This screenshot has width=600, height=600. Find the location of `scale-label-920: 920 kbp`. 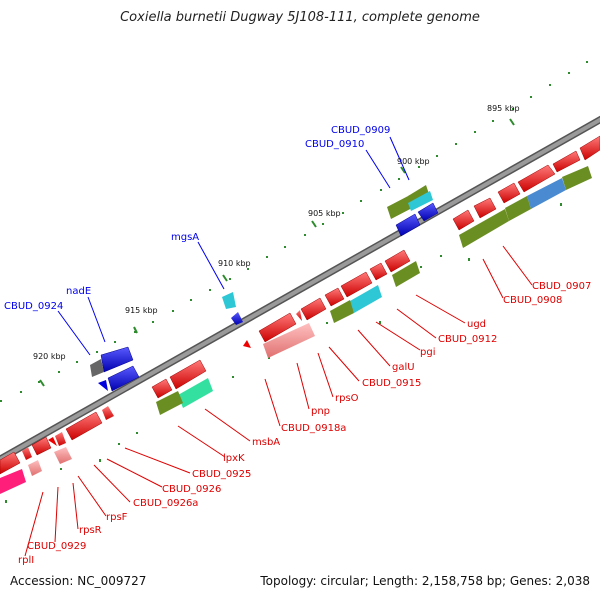

scale-label-920: 920 kbp is located at coordinates (49, 356).